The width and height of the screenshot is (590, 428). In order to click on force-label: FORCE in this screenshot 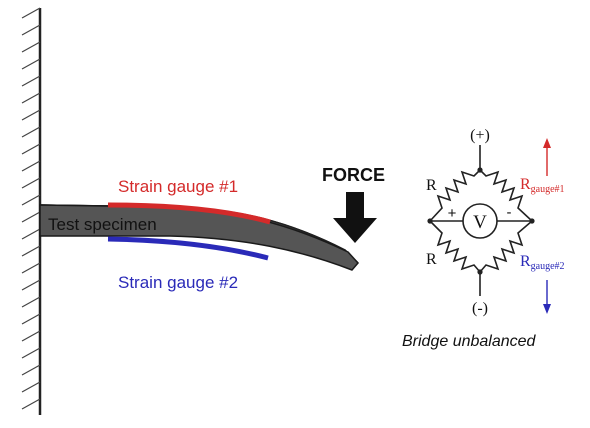, I will do `click(353, 175)`.